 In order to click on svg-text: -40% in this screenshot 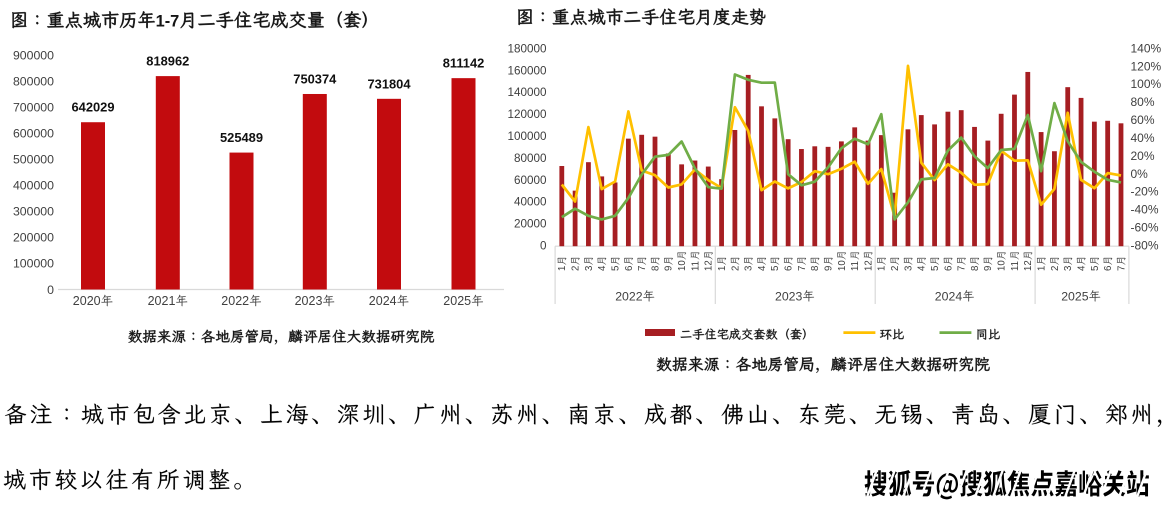, I will do `click(1145, 210)`.